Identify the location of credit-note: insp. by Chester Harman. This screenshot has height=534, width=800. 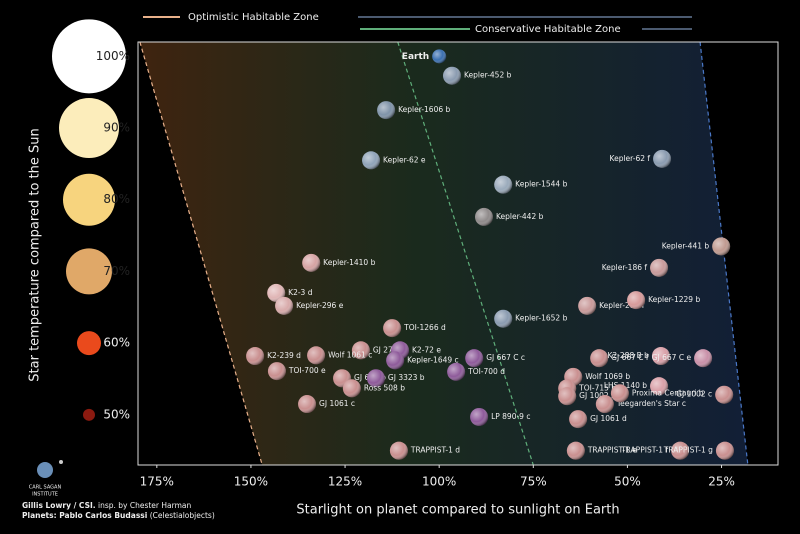
(144, 505).